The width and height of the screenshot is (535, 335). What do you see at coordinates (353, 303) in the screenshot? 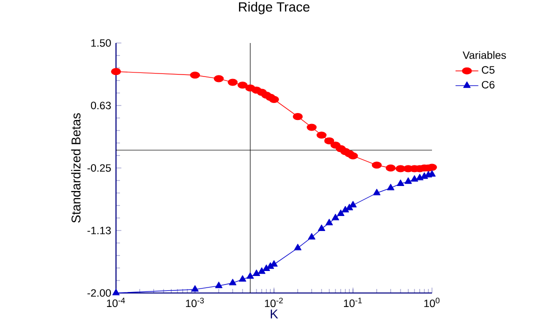
I see `x-tick-label: 10$^{-1}$` at bounding box center [353, 303].